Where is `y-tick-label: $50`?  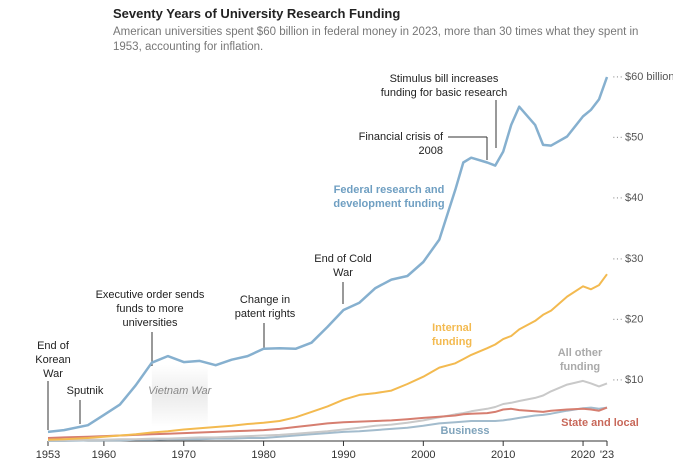
y-tick-label: $50 is located at coordinates (634, 138).